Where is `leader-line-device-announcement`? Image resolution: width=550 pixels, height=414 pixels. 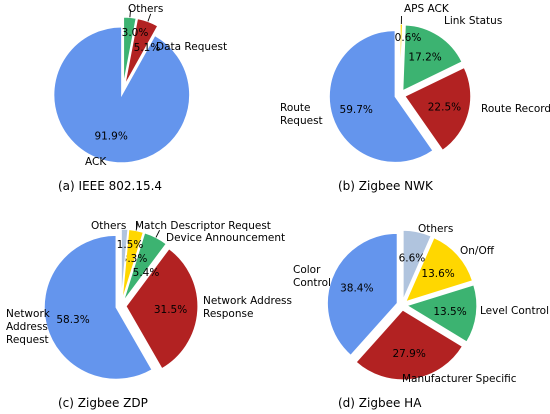 leader-line-device-announcement is located at coordinates (157, 234).